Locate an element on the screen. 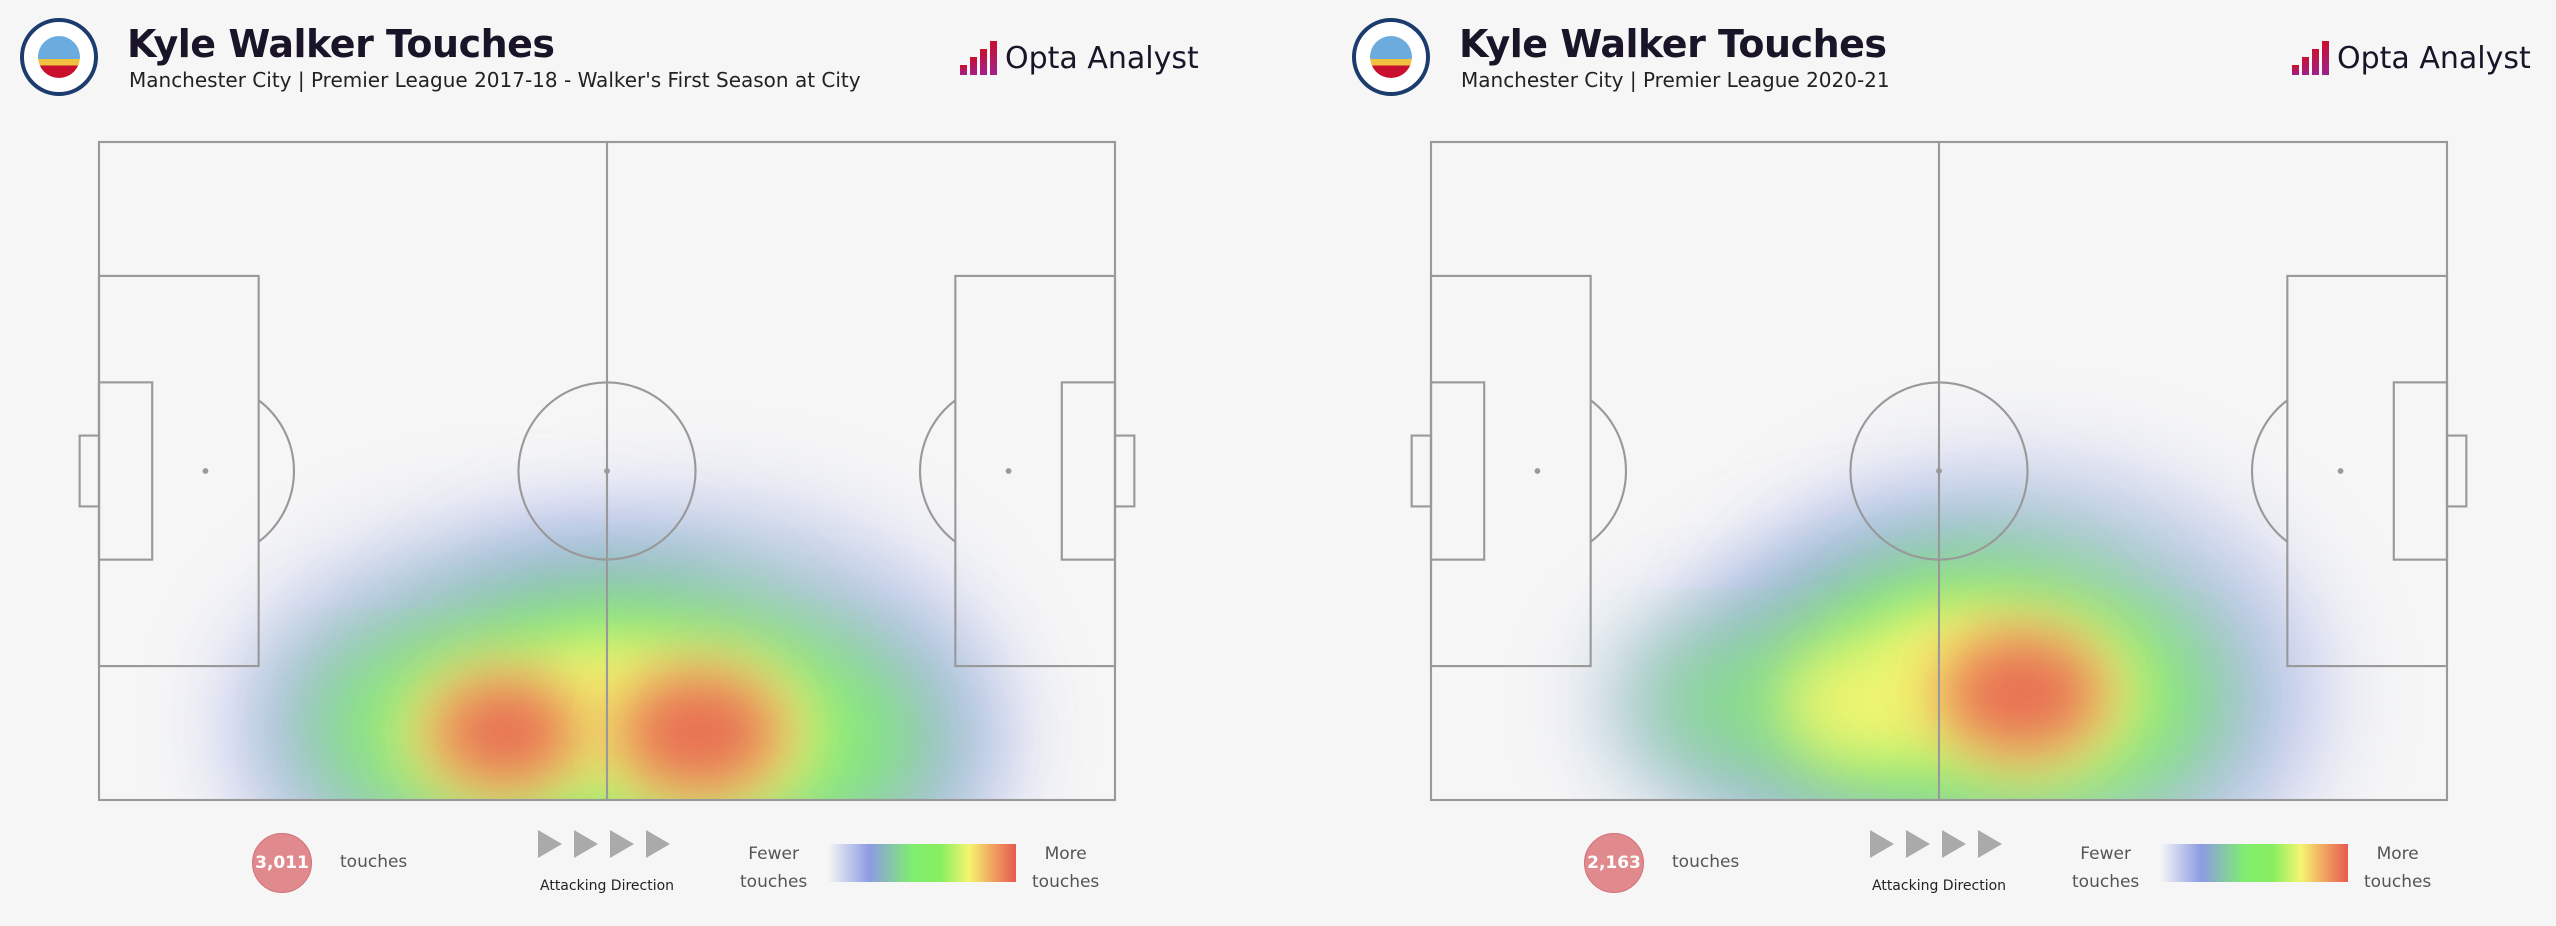 The height and width of the screenshot is (926, 2556). chart-subtitle: Manchester City | Premier League 2020-21 is located at coordinates (1675, 80).